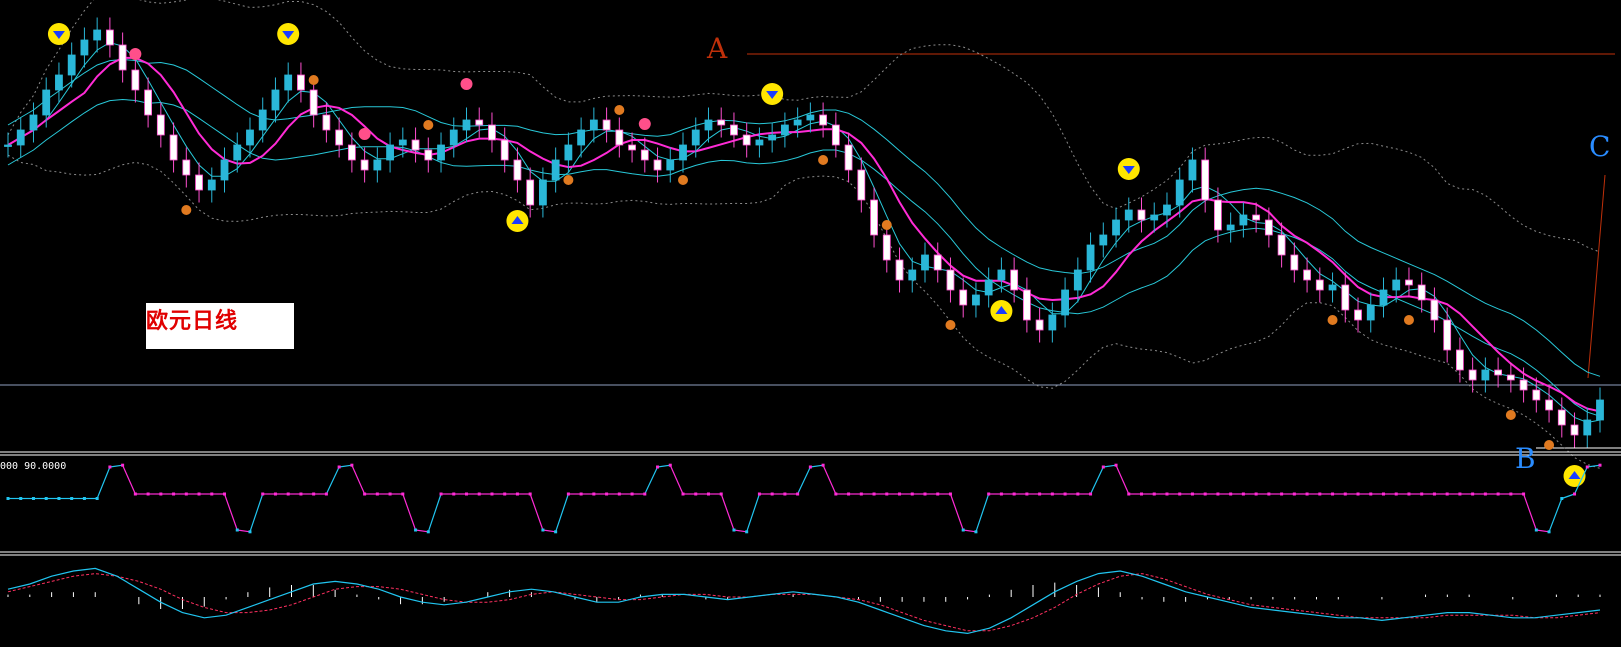 This screenshot has width=1621, height=647. I want to click on macd-line, so click(804, 601).